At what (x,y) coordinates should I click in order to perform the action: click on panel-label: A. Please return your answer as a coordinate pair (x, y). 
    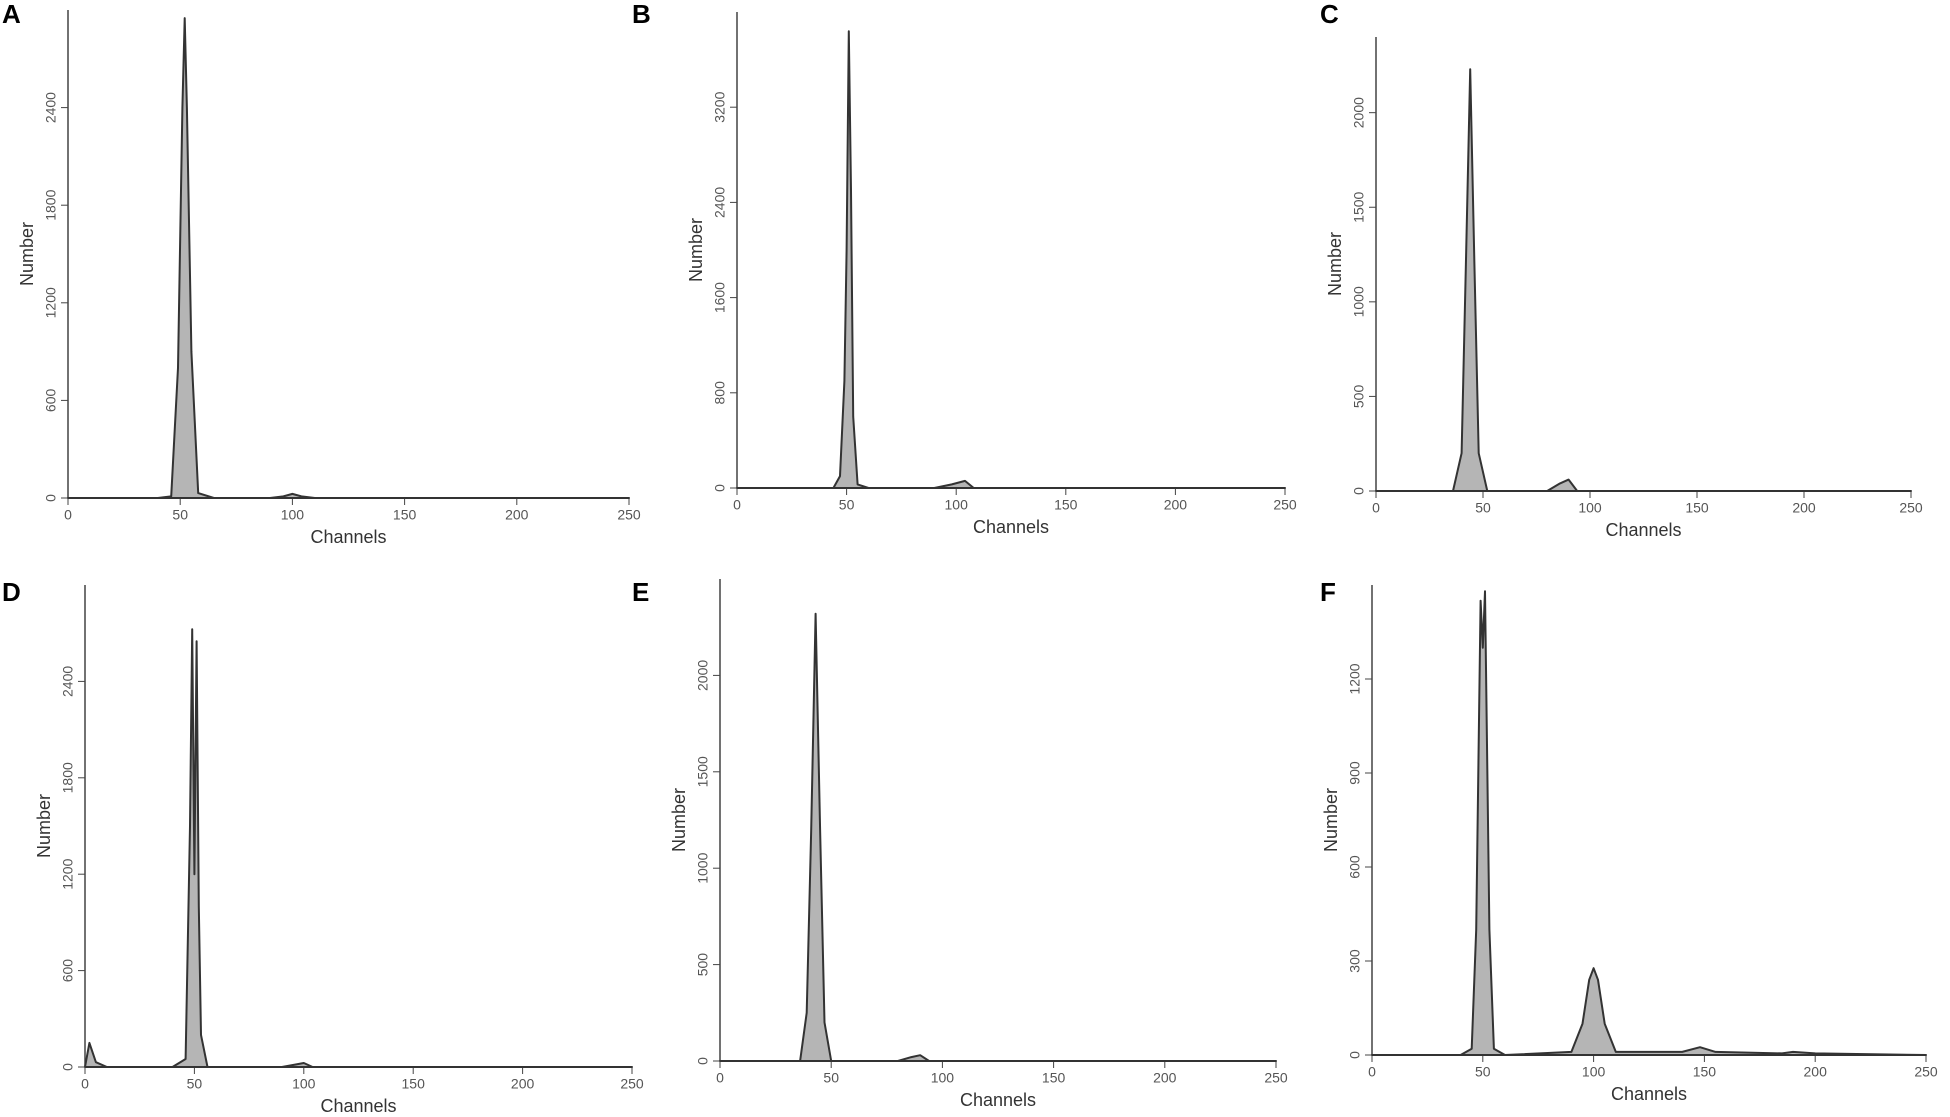
    Looking at the image, I should click on (11, 14).